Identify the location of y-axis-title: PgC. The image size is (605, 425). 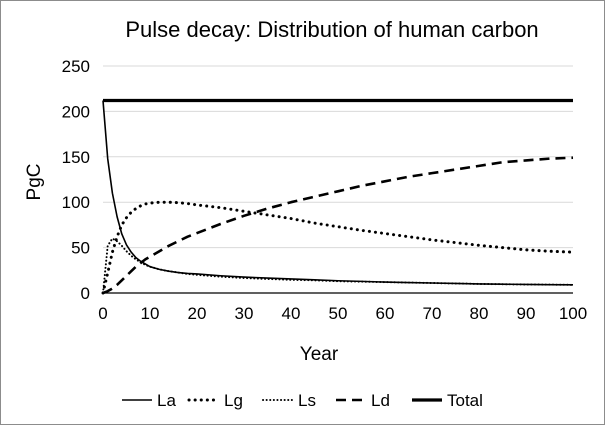
(34, 182).